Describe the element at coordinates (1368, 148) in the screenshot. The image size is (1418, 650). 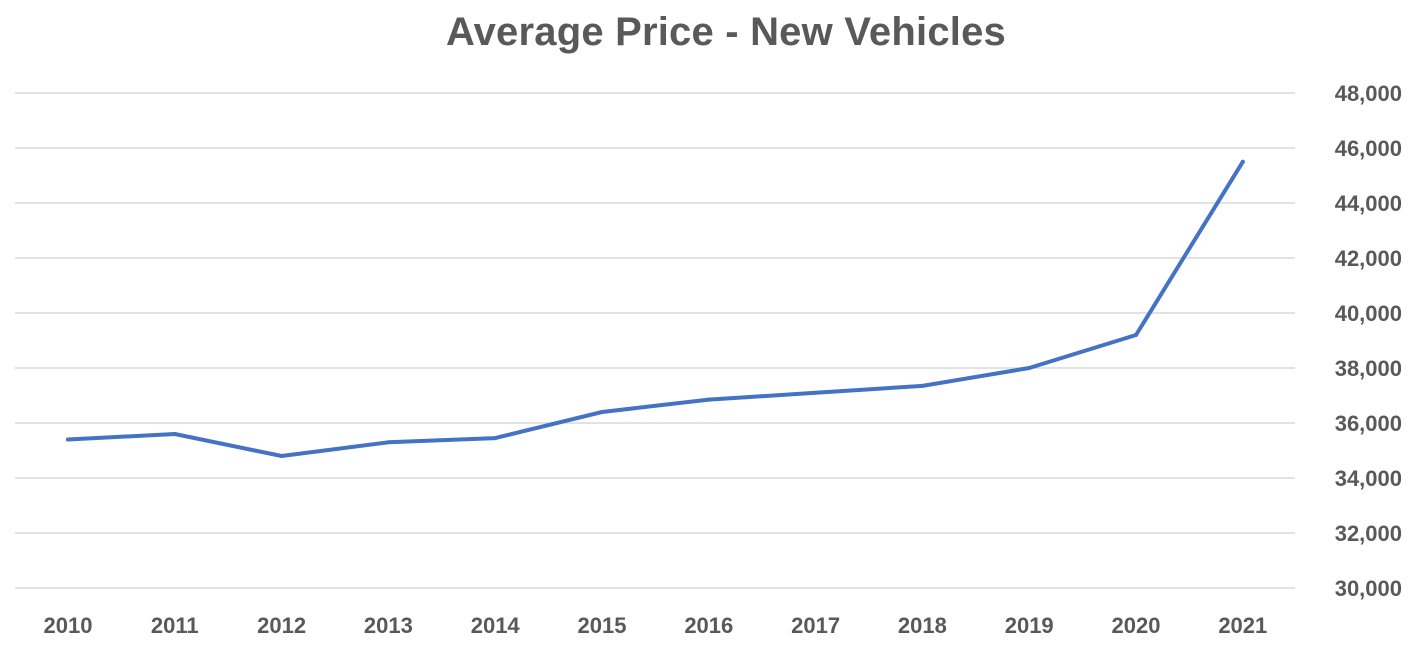
I see `y-tick-label: 46,000` at that location.